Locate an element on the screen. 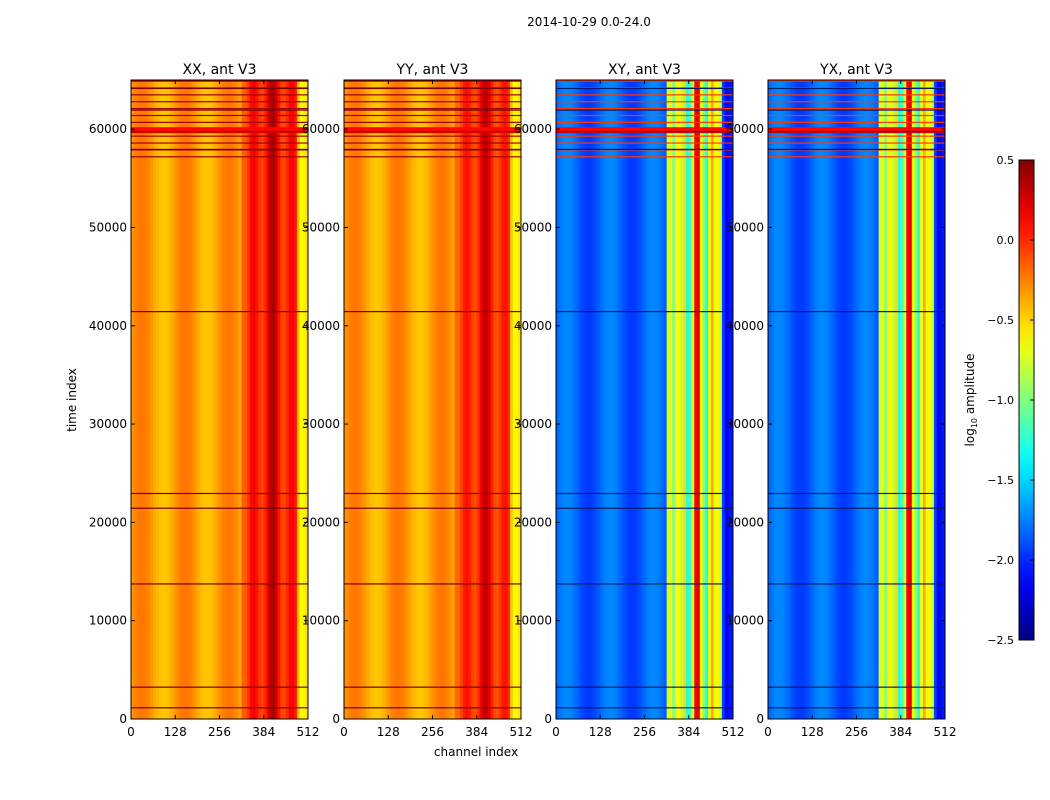  colorbar-tick-label: −2.0 is located at coordinates (1000, 560).